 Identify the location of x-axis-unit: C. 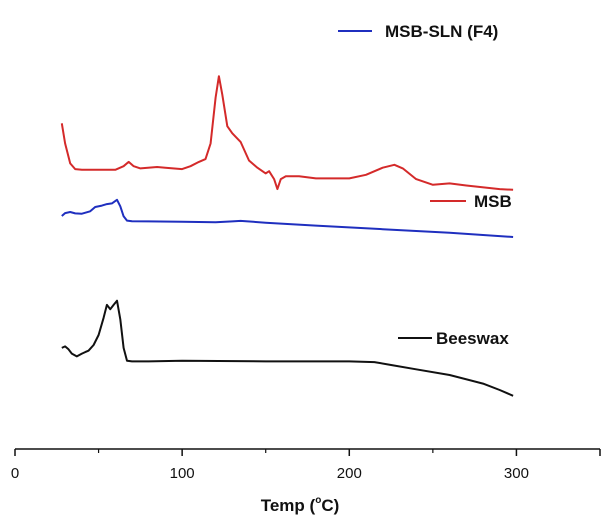
(327, 505).